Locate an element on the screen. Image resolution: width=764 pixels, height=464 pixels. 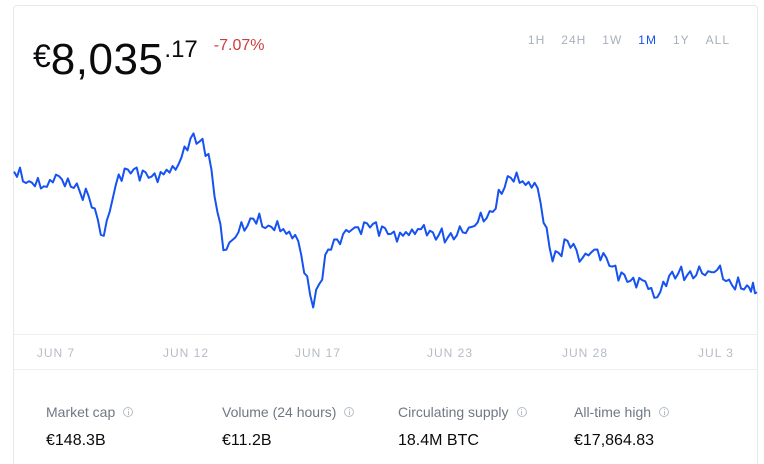
price-fraction: .17 is located at coordinates (181, 49).